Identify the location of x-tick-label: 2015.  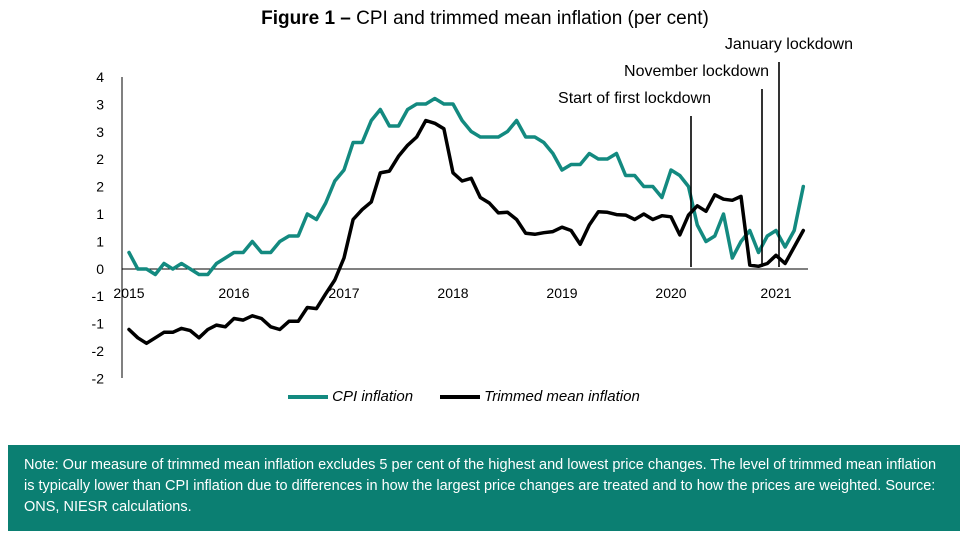
(128, 293).